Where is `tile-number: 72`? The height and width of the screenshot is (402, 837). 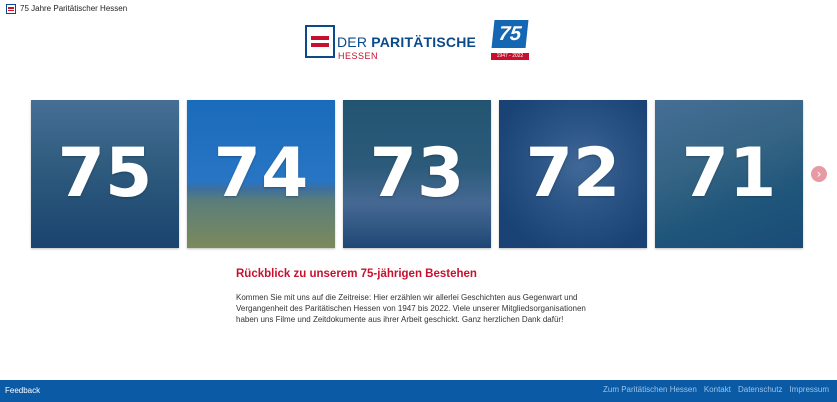 tile-number: 72 is located at coordinates (573, 173).